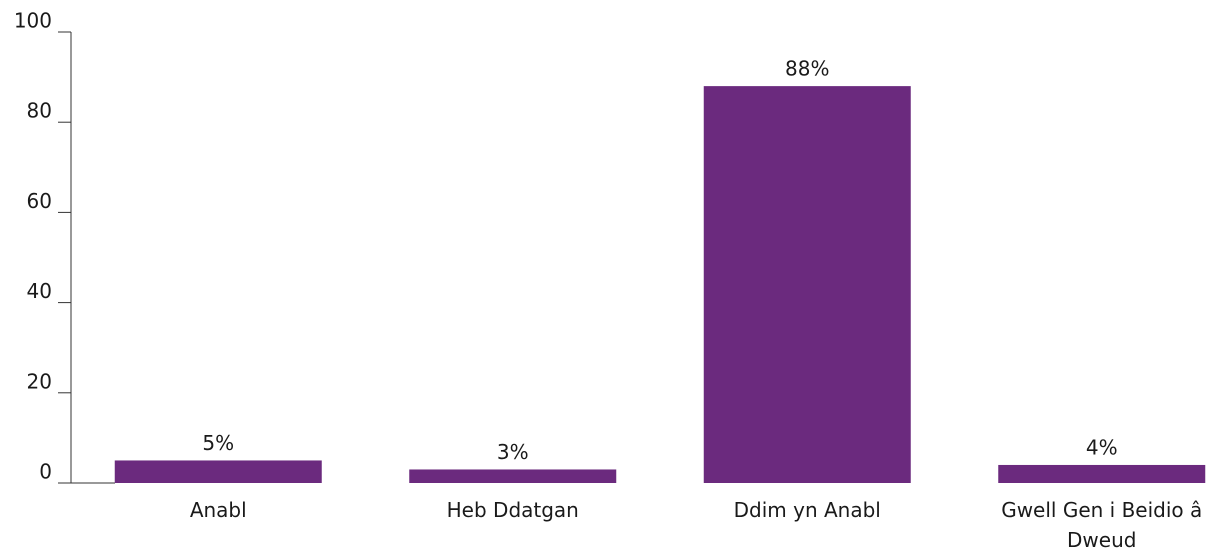  I want to click on y-tick-label: 0, so click(45, 472).